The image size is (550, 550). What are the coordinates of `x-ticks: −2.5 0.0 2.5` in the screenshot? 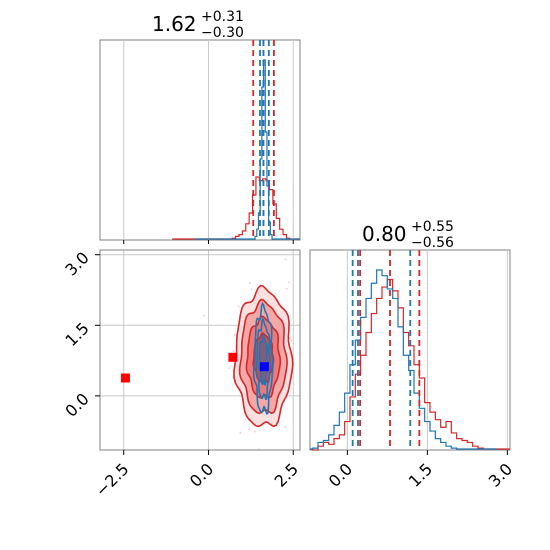 It's located at (197, 475).